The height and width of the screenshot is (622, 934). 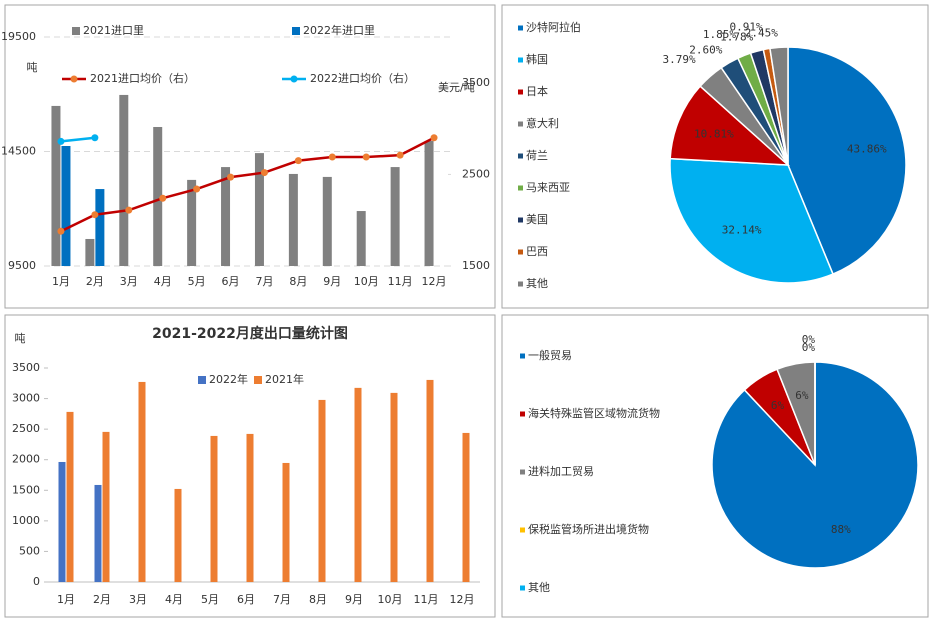 I want to click on legend-label: 韩国, so click(x=537, y=59).